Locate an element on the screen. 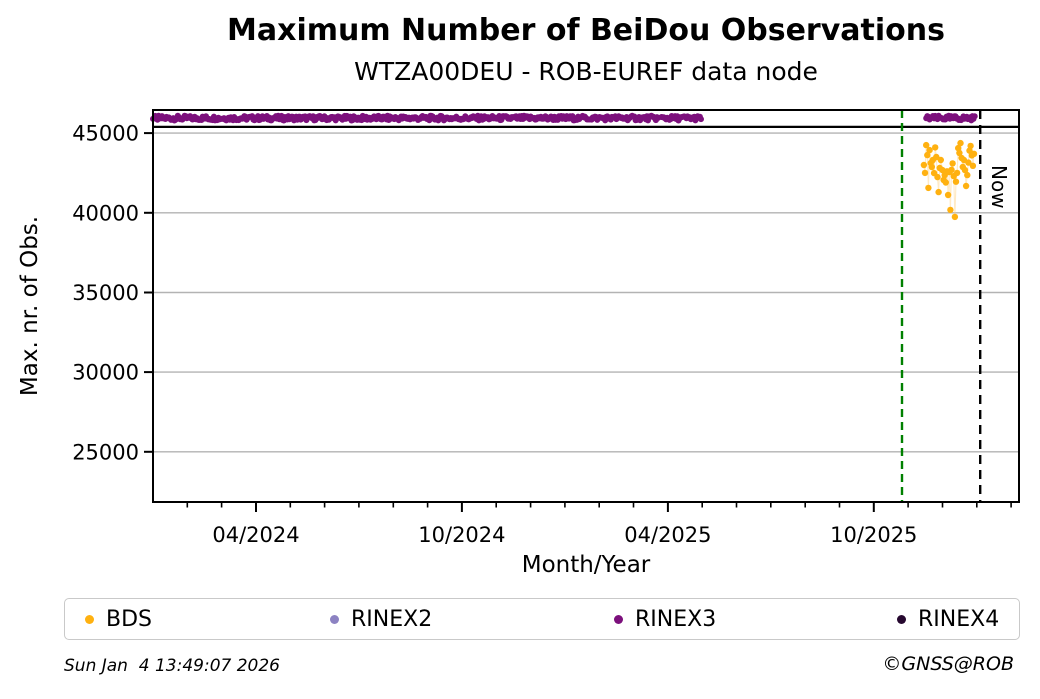 Image resolution: width=1040 pixels, height=699 pixels. y-tick-label: 30000 is located at coordinates (105, 373).